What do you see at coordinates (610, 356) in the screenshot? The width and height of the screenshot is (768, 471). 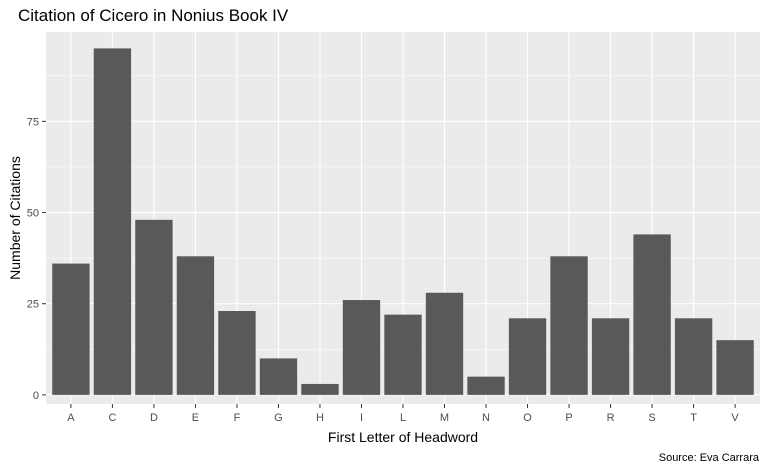 I see `bar-R` at bounding box center [610, 356].